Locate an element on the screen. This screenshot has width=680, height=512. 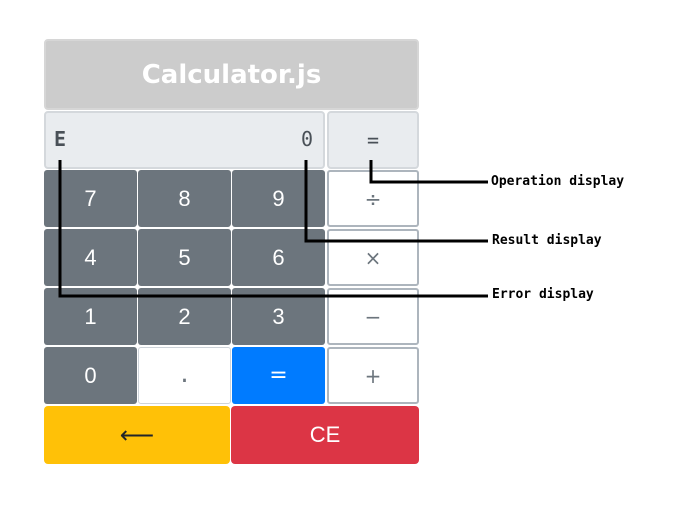
error-display: E is located at coordinates (60, 139).